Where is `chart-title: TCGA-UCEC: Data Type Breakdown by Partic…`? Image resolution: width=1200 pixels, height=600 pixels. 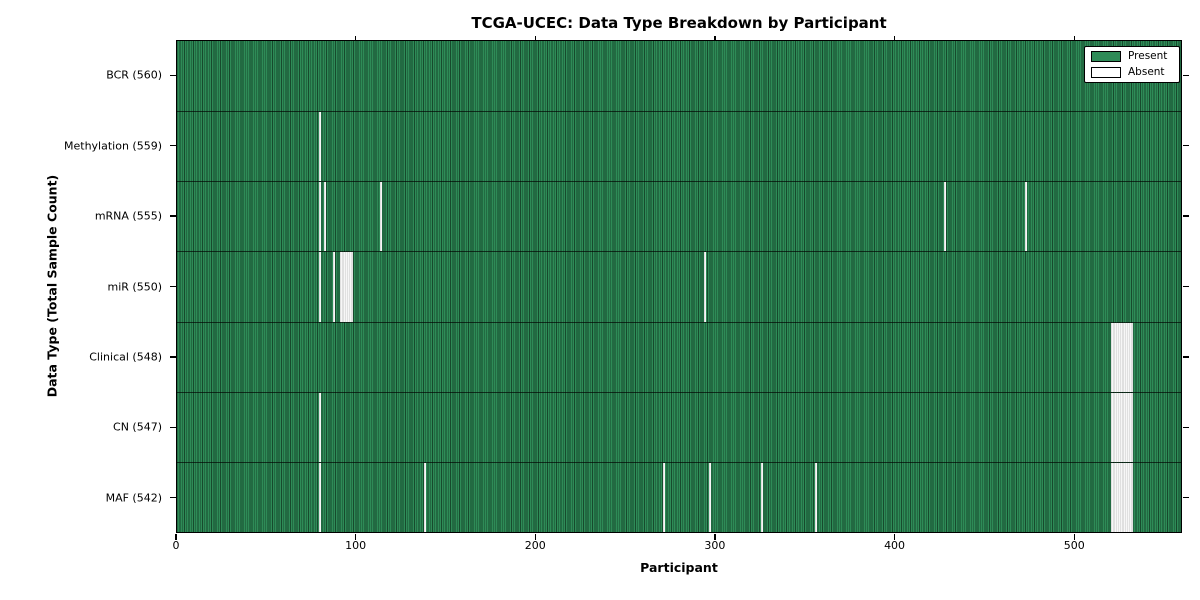 chart-title: TCGA-UCEC: Data Type Breakdown by Partic… is located at coordinates (679, 23).